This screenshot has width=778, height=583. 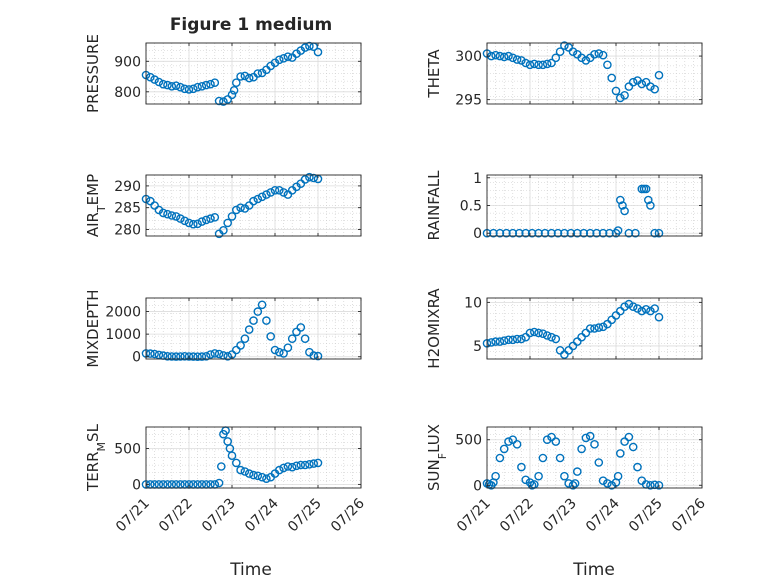 I want to click on subplot-air_temp: 280 285 290 AIRTEMP, so click(x=223, y=205).